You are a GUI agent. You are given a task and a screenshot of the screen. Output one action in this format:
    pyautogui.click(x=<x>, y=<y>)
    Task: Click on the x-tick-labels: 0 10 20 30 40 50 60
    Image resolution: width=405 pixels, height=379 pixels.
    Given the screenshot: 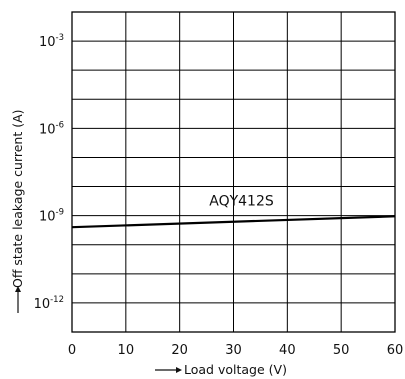 What is the action you would take?
    pyautogui.click(x=235, y=350)
    